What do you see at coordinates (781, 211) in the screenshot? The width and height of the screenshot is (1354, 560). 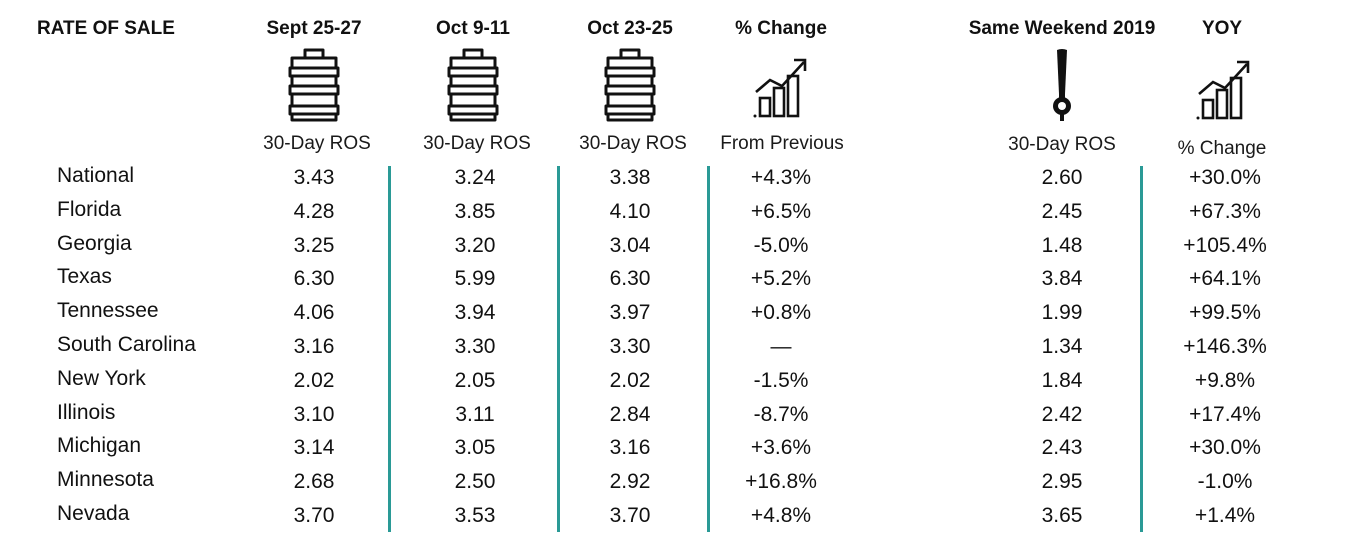 I see `table-cell: +6.5%` at bounding box center [781, 211].